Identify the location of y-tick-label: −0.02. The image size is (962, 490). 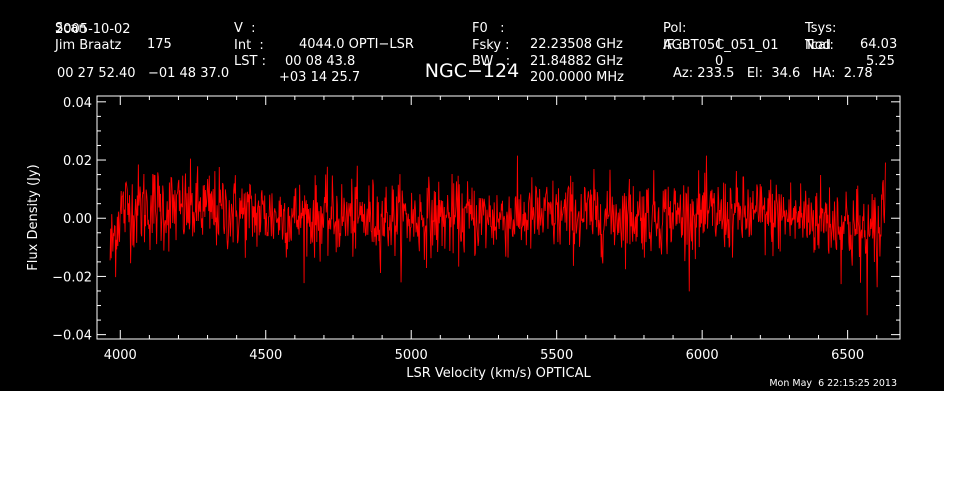
(72, 277).